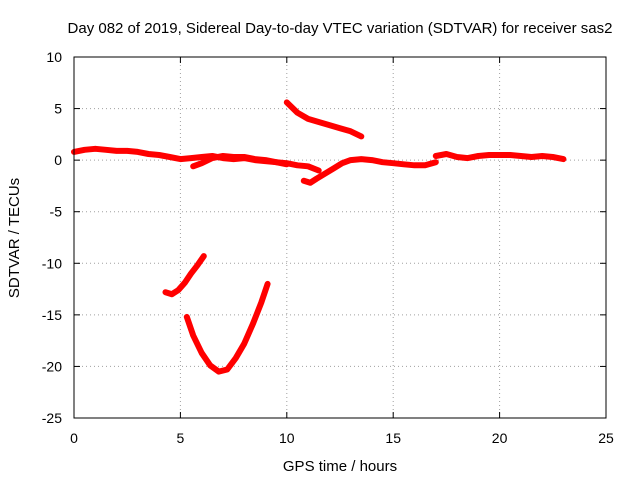 The height and width of the screenshot is (480, 640). What do you see at coordinates (54, 57) in the screenshot?
I see `y-tick-label: 10` at bounding box center [54, 57].